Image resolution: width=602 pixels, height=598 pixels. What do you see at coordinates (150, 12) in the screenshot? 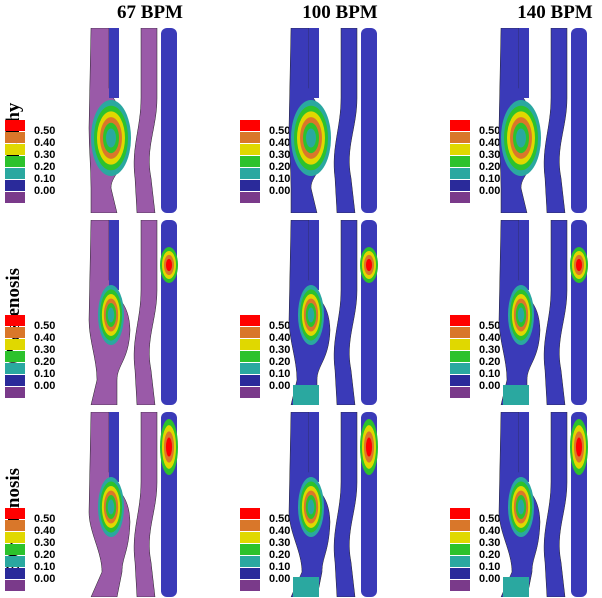
I see `column-header-67bpm: 67 BPM` at bounding box center [150, 12].